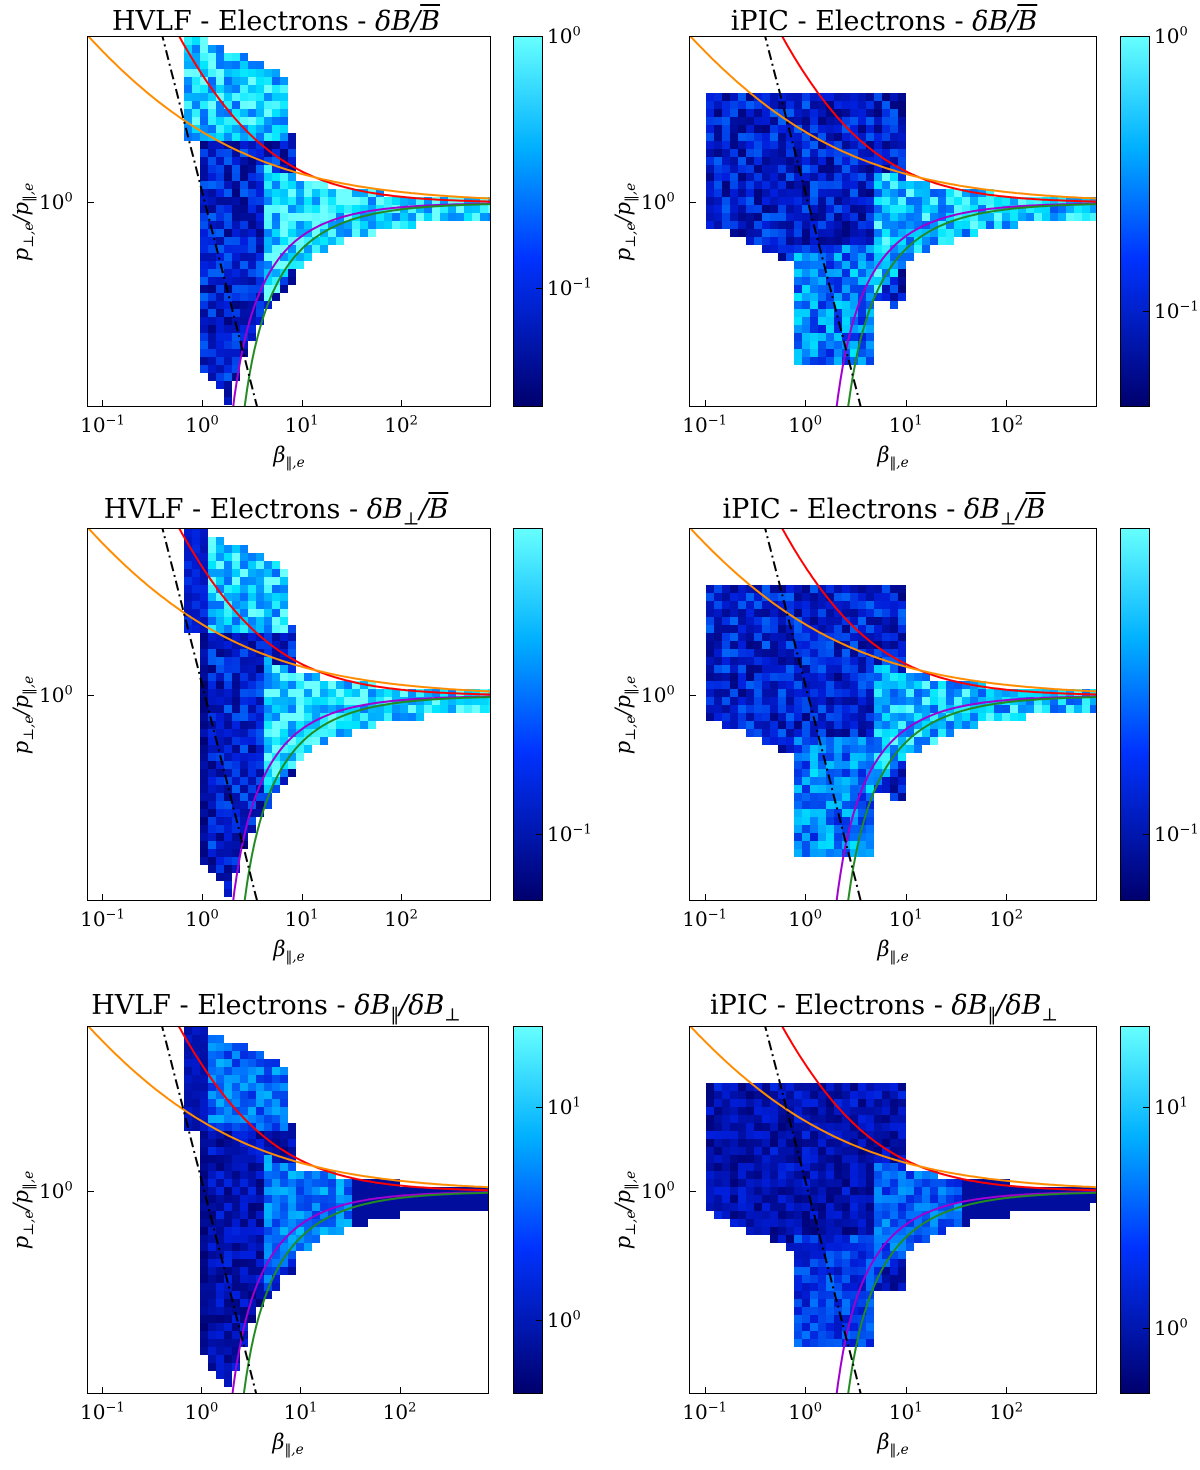 The height and width of the screenshot is (1470, 1200). I want to click on x-tick-label: 101, so click(905, 1412).